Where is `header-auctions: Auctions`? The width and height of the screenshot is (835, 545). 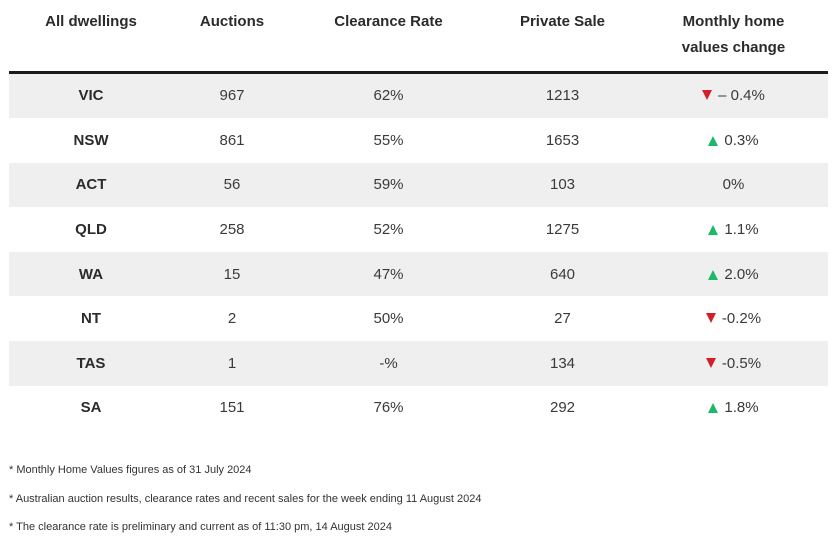
header-auctions: Auctions is located at coordinates (232, 37).